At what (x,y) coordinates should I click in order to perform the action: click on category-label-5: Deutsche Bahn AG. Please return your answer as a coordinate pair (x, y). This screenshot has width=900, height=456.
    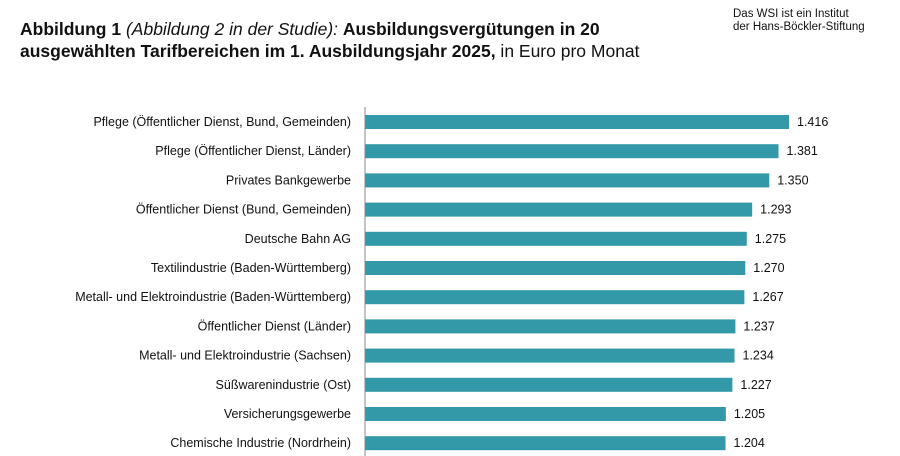
    Looking at the image, I should click on (298, 239).